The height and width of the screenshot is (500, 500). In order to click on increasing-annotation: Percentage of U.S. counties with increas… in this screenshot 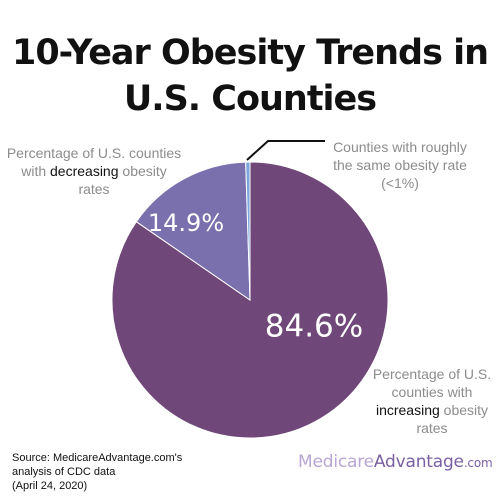, I will do `click(432, 401)`.